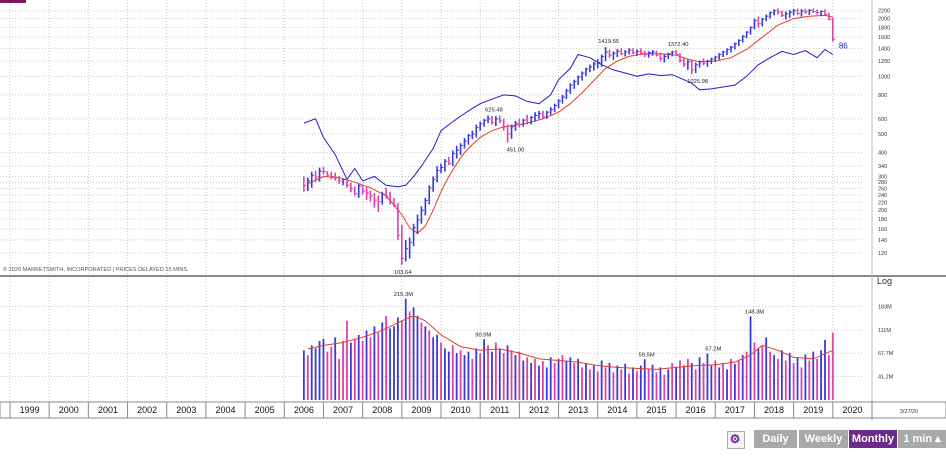 Image resolution: width=946 pixels, height=471 pixels. Describe the element at coordinates (882, 167) in the screenshot. I see `price-tick-label: 340` at that location.